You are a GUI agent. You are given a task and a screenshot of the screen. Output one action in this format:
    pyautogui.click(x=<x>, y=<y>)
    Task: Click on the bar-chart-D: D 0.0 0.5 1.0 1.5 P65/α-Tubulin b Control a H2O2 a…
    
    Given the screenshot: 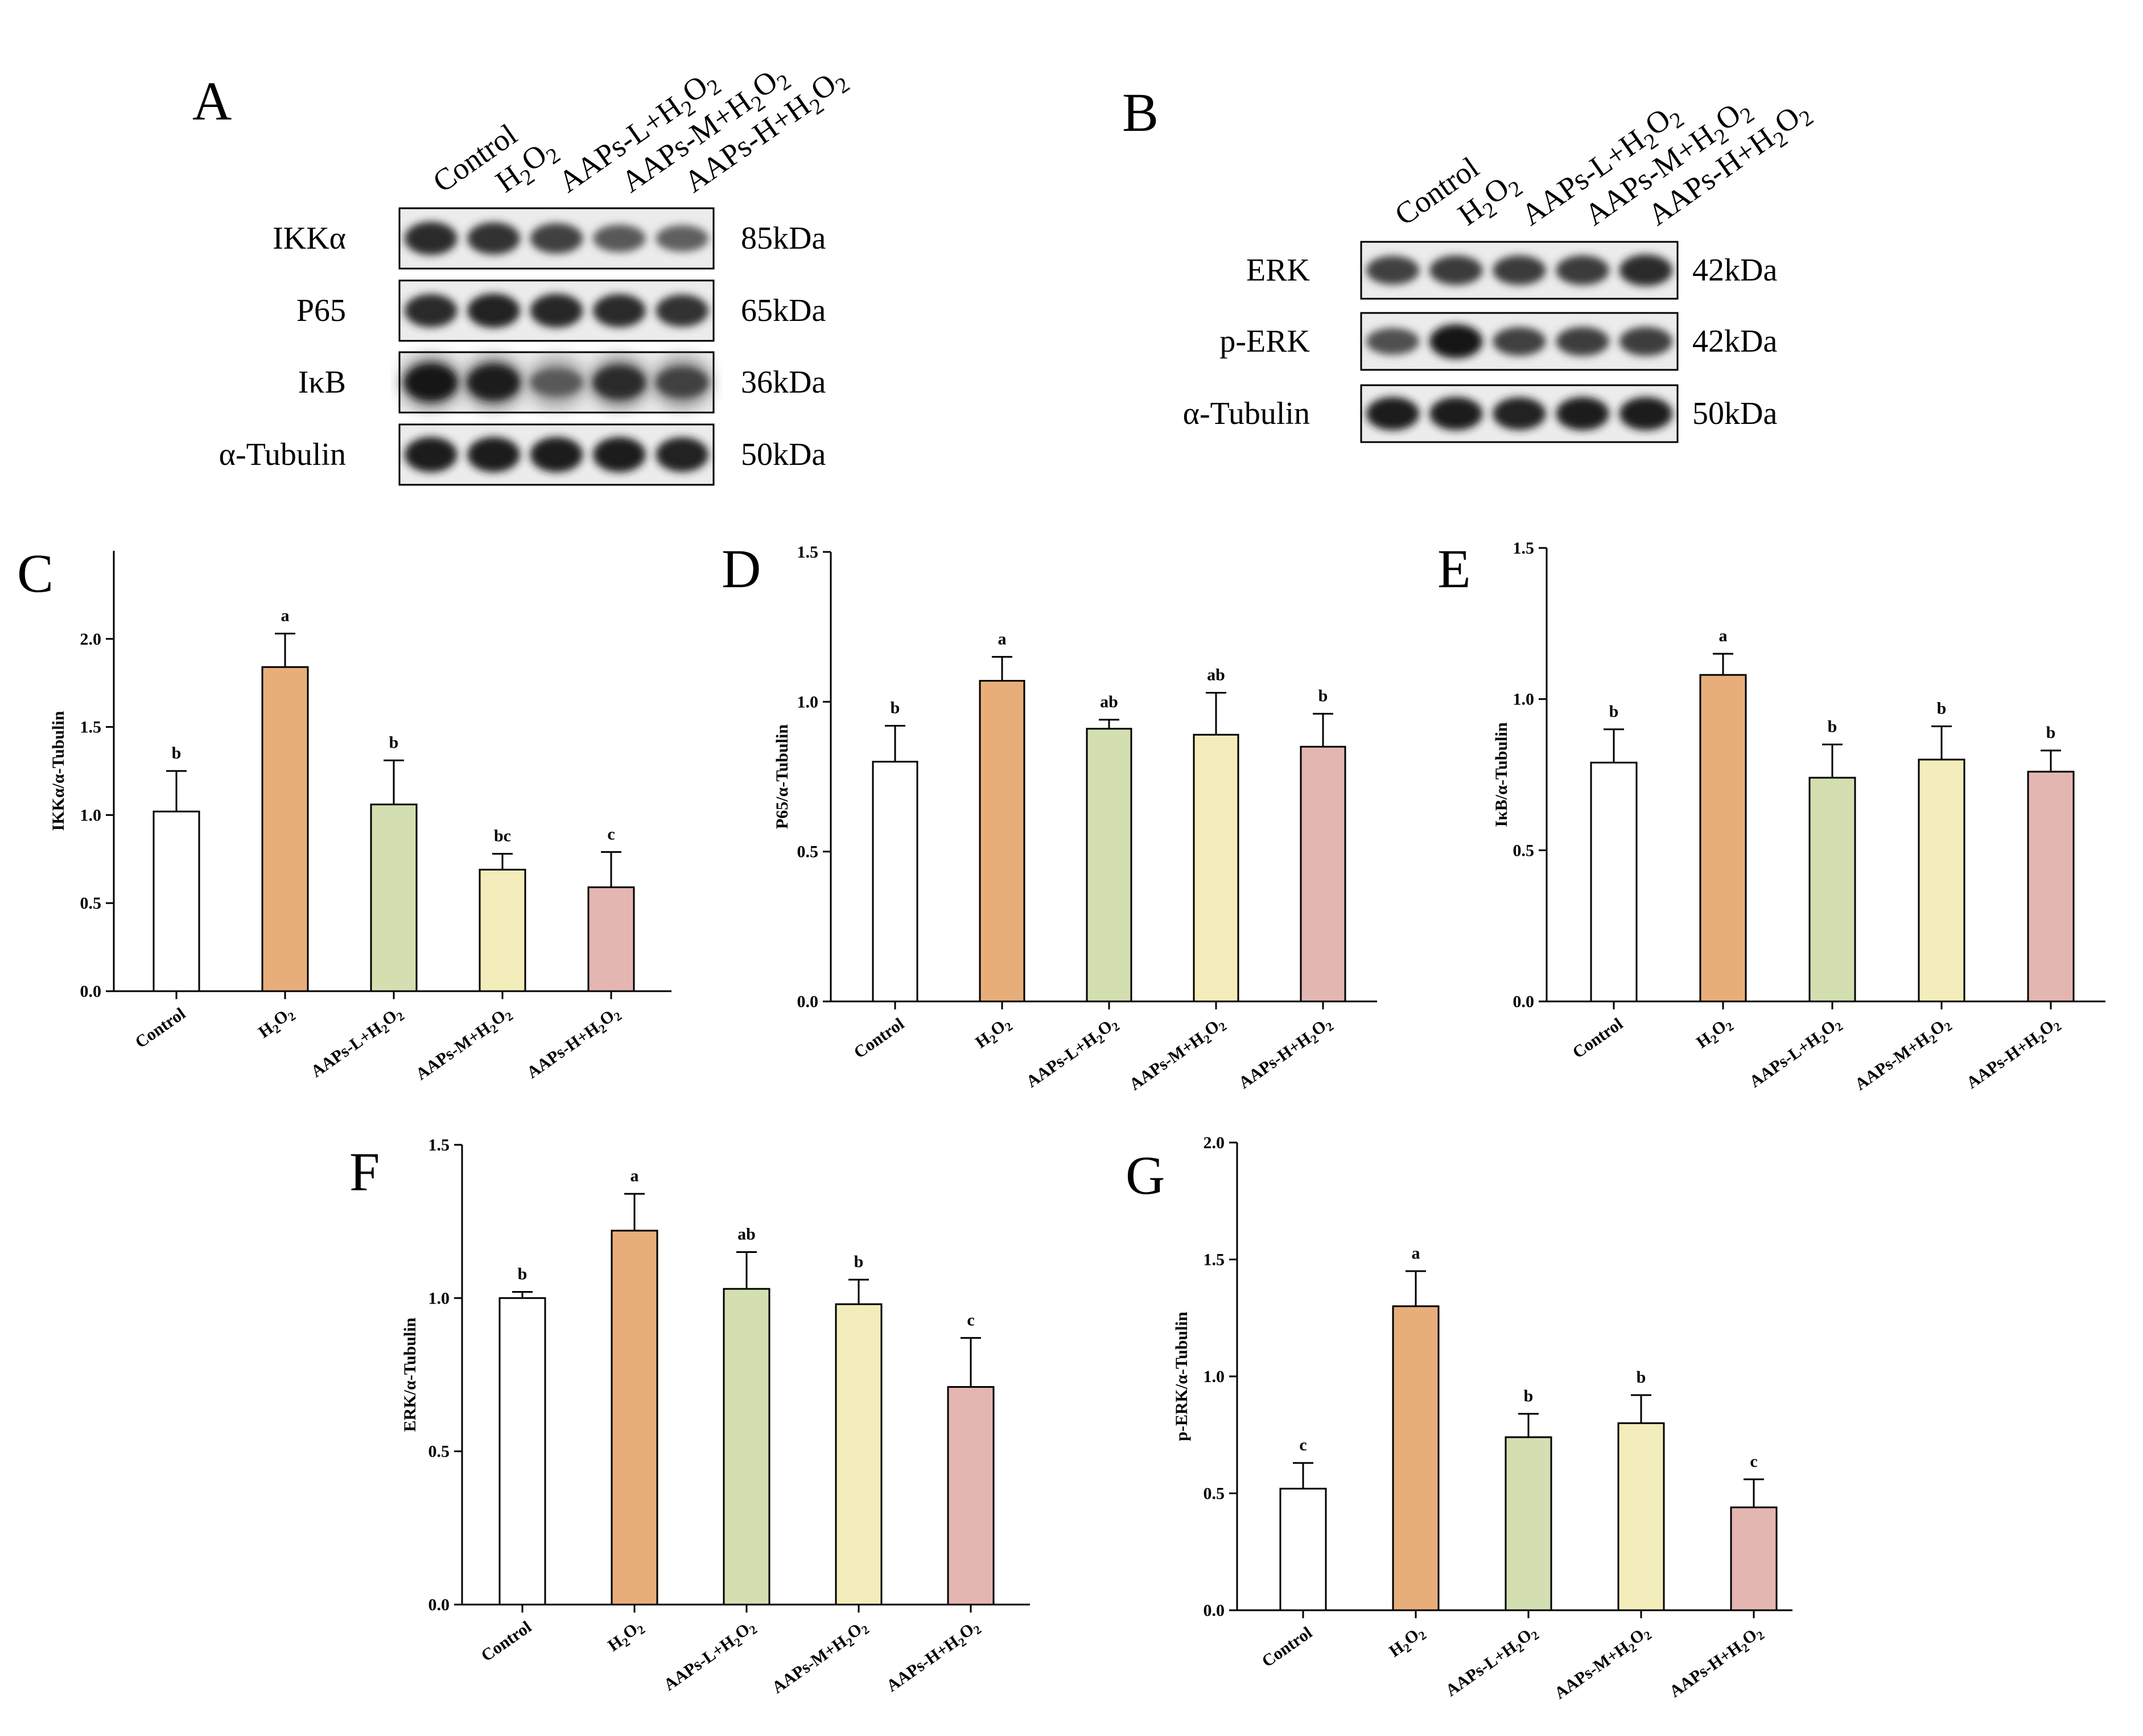 What is the action you would take?
    pyautogui.click(x=1049, y=817)
    